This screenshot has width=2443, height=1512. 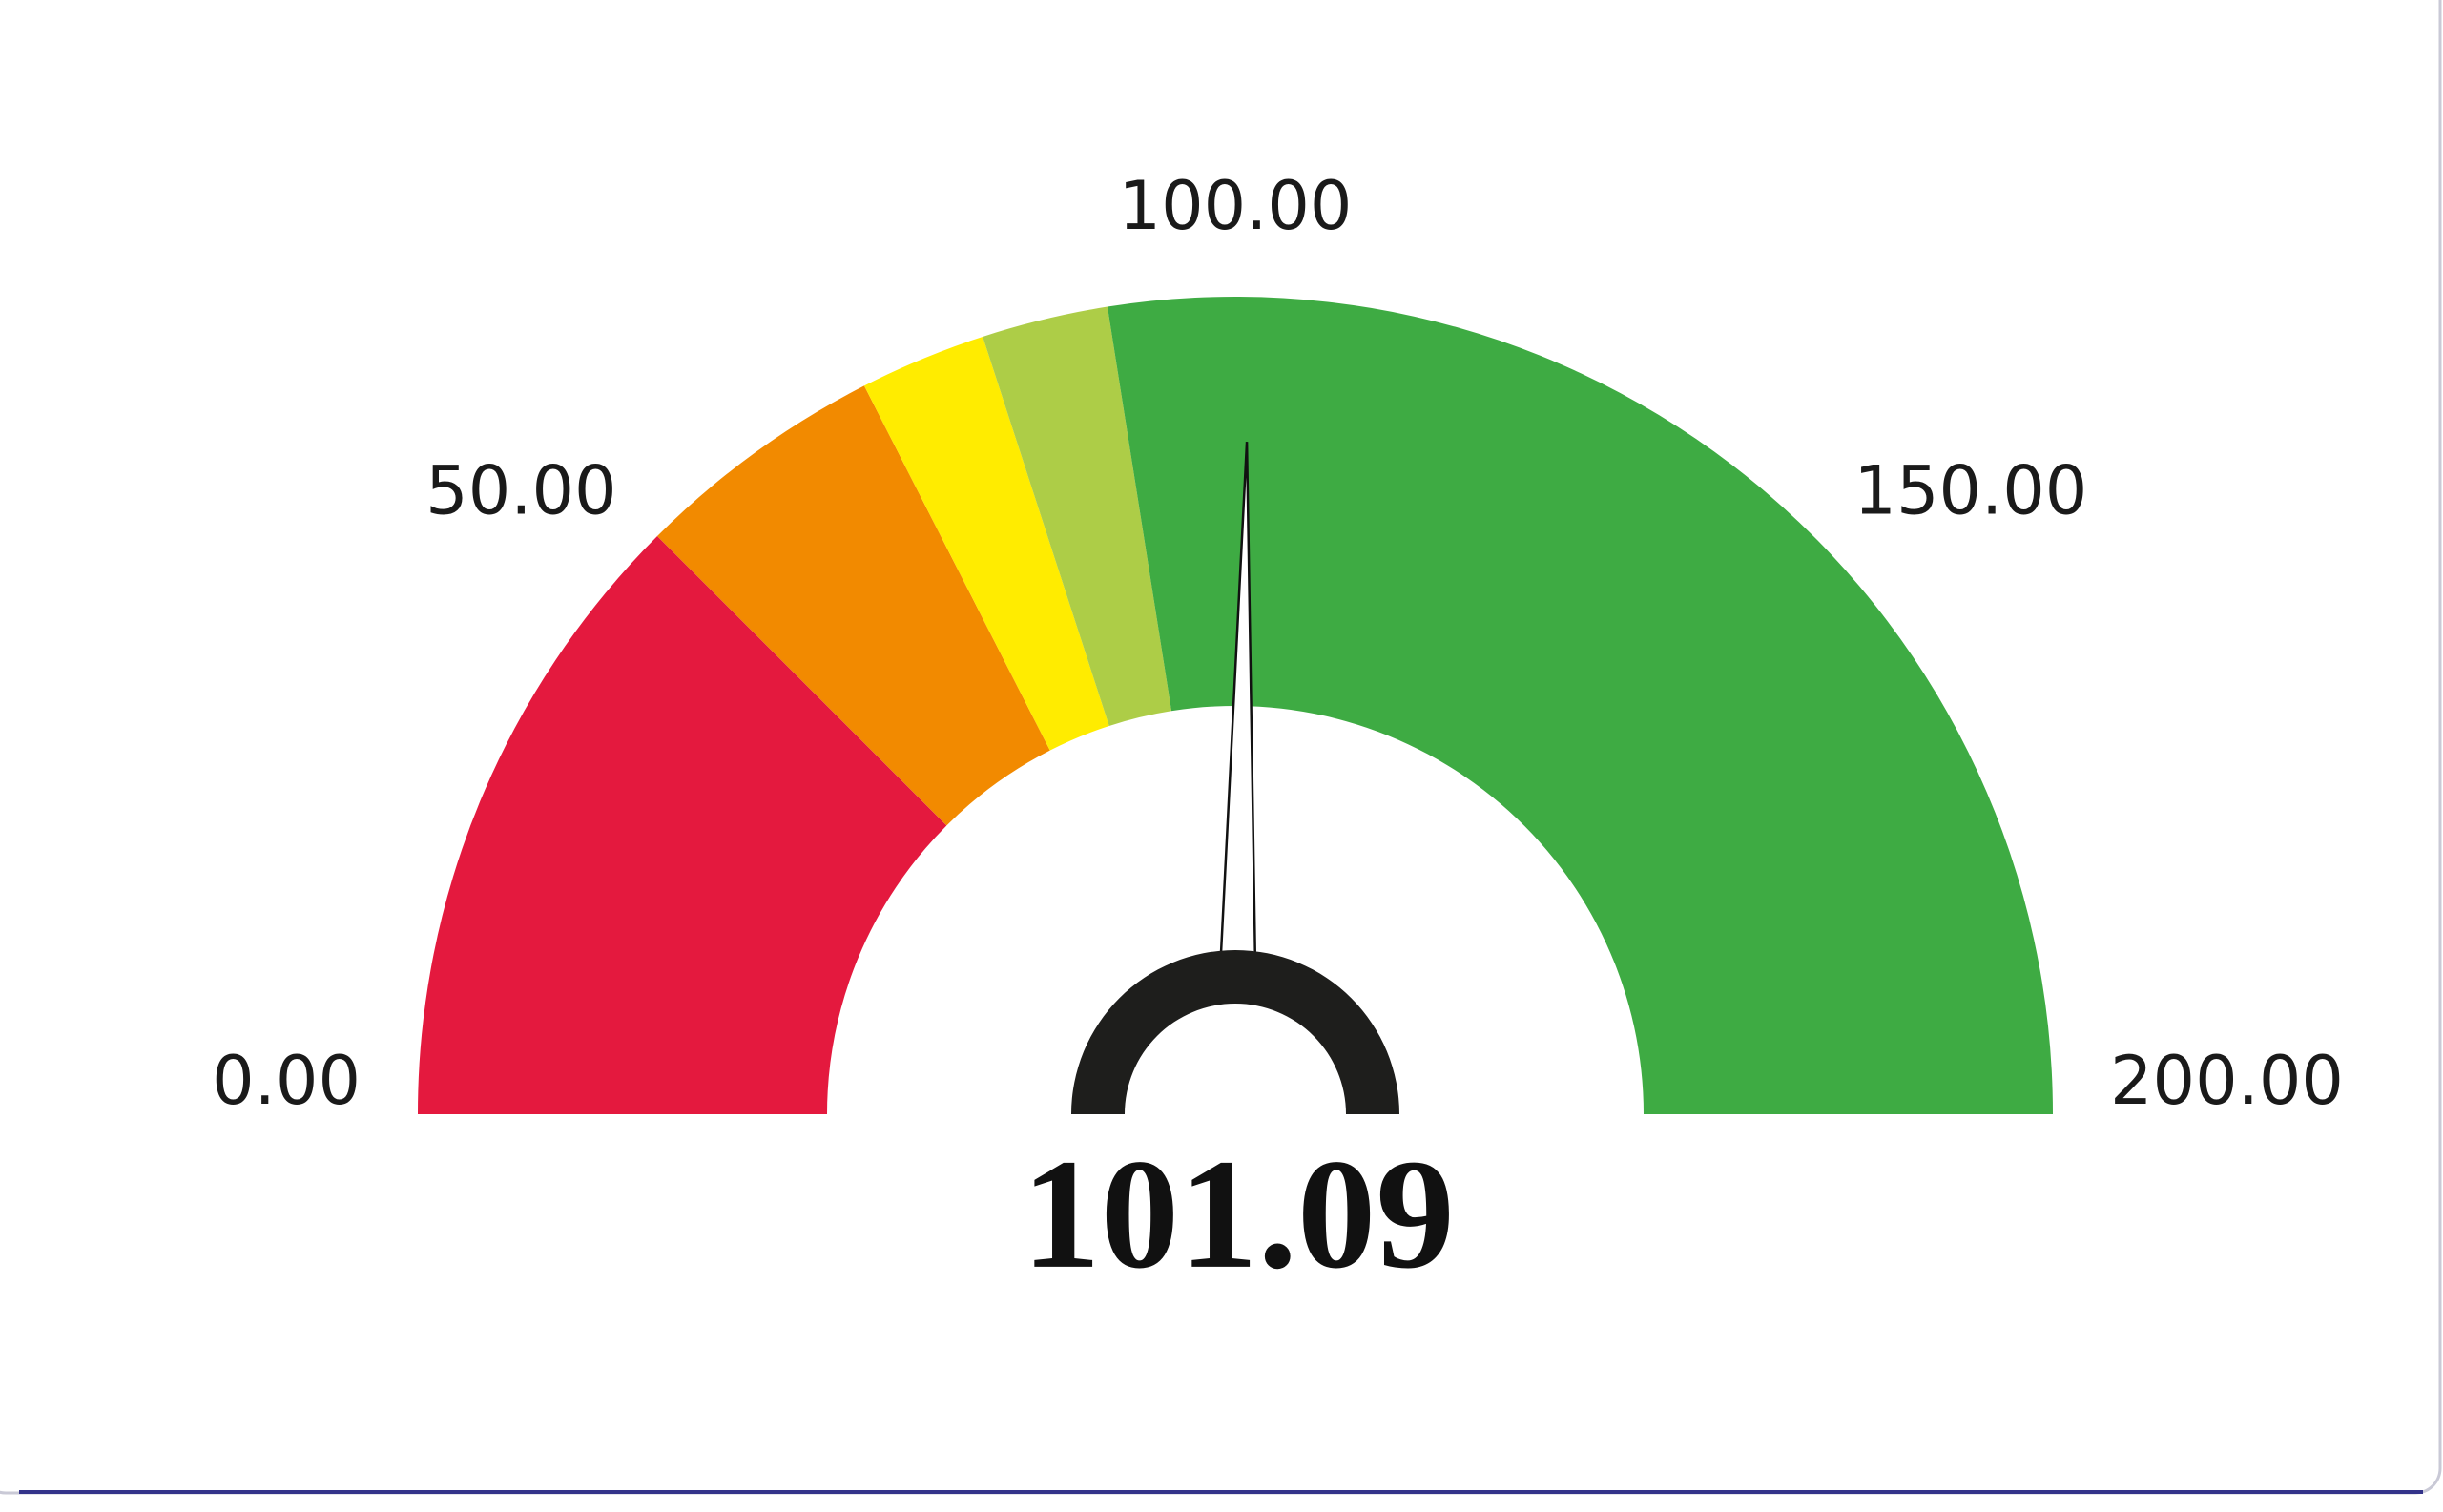 What do you see at coordinates (286, 1081) in the screenshot?
I see `tick-label: 0.00` at bounding box center [286, 1081].